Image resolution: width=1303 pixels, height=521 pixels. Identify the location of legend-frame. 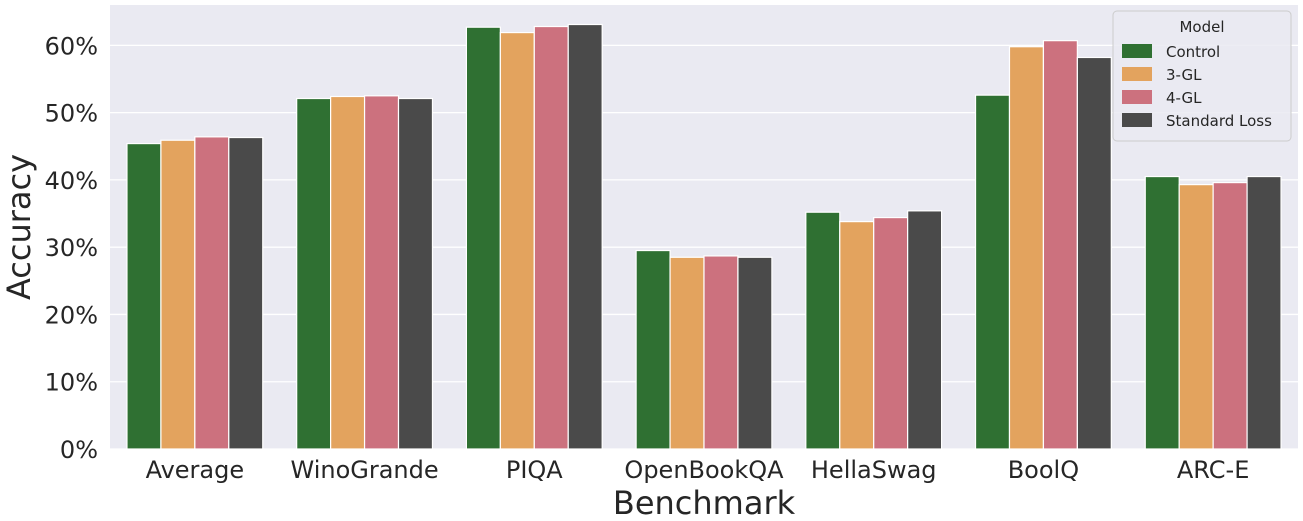
(1202, 76).